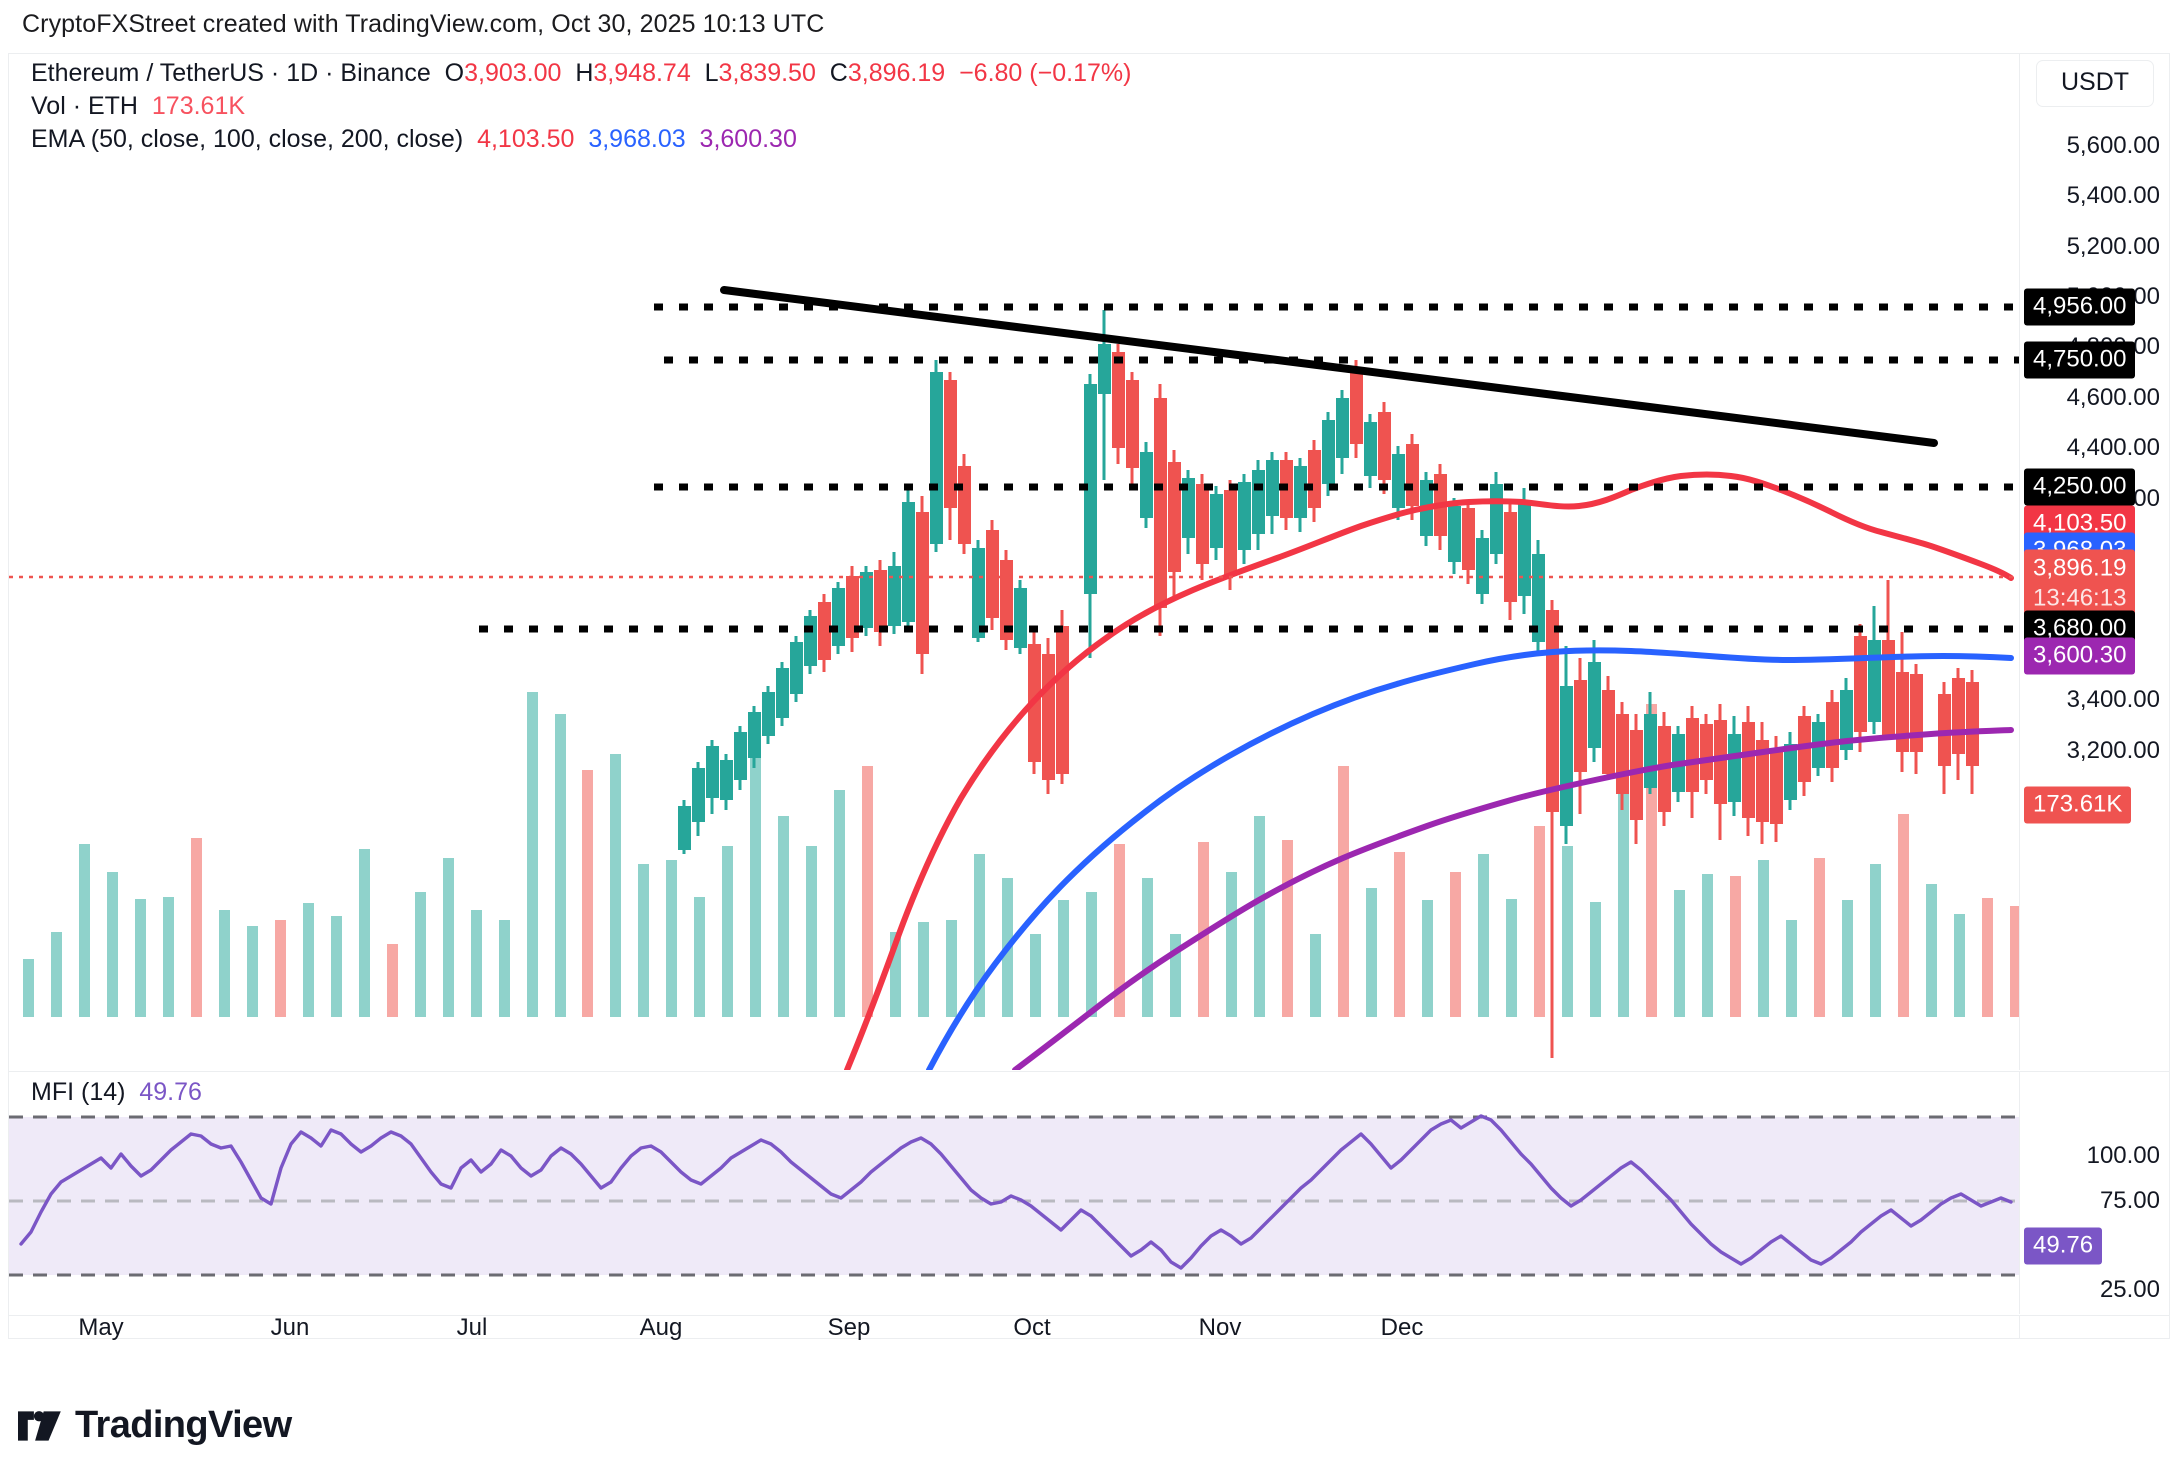 The height and width of the screenshot is (1484, 2178). Describe the element at coordinates (849, 1327) in the screenshot. I see `time-tick-sep: Sep` at that location.